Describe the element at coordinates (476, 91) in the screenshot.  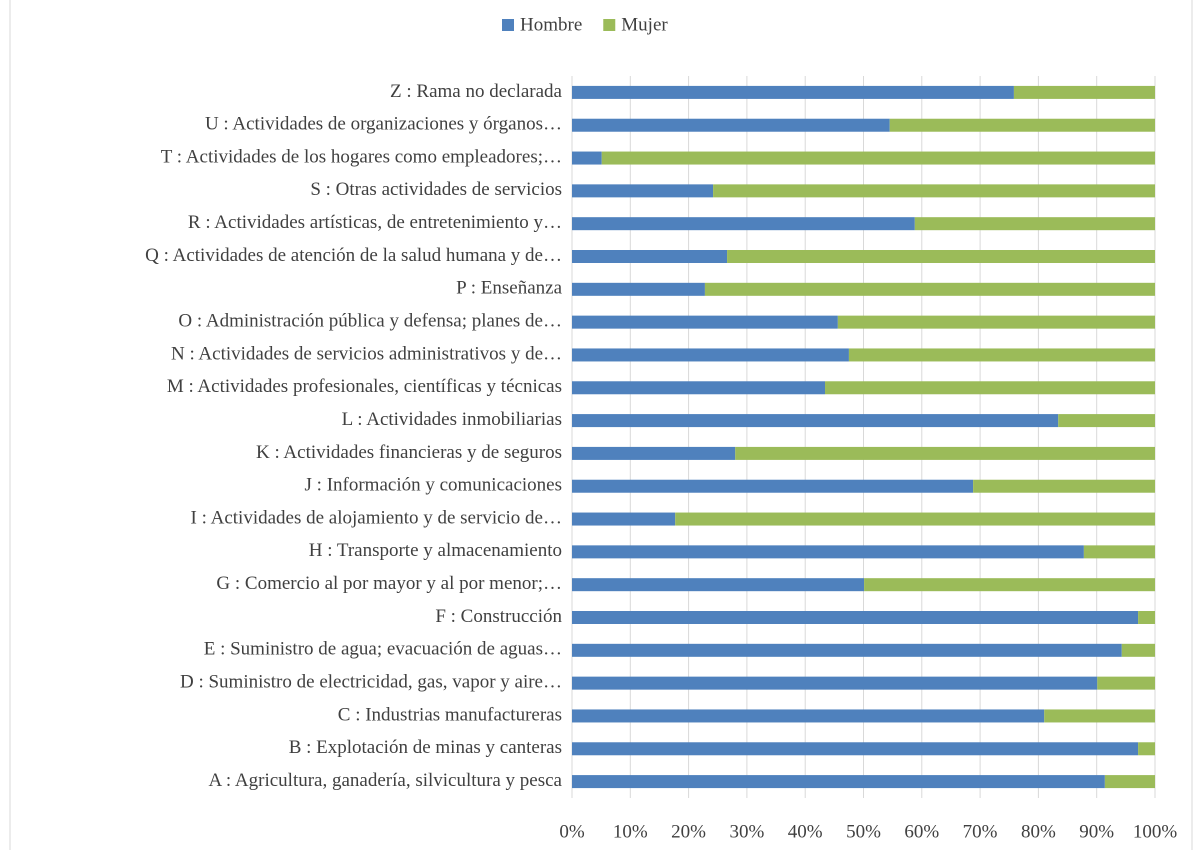
I see `y-tick-label: Z : Rama no declarada` at that location.